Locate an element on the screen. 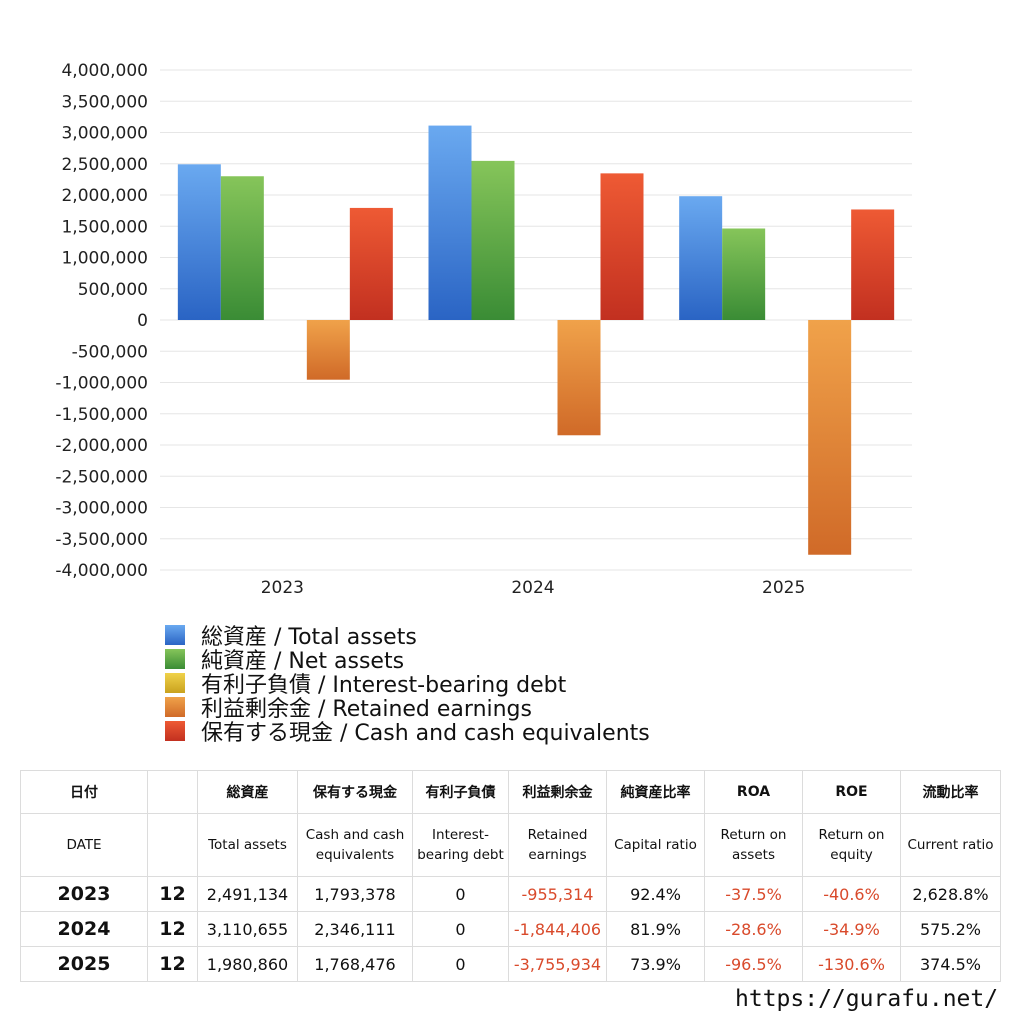 The width and height of the screenshot is (1024, 1024). legend-label: 純資産 / Net assets is located at coordinates (303, 661).